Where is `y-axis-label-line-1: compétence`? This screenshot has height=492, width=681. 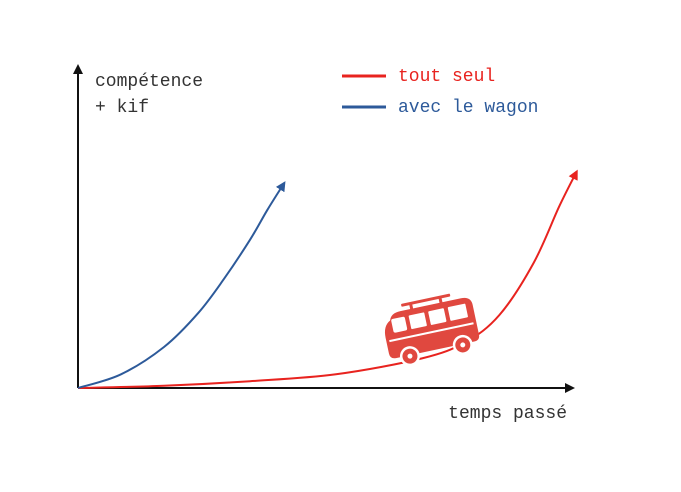
y-axis-label-line-1: compétence is located at coordinates (149, 82).